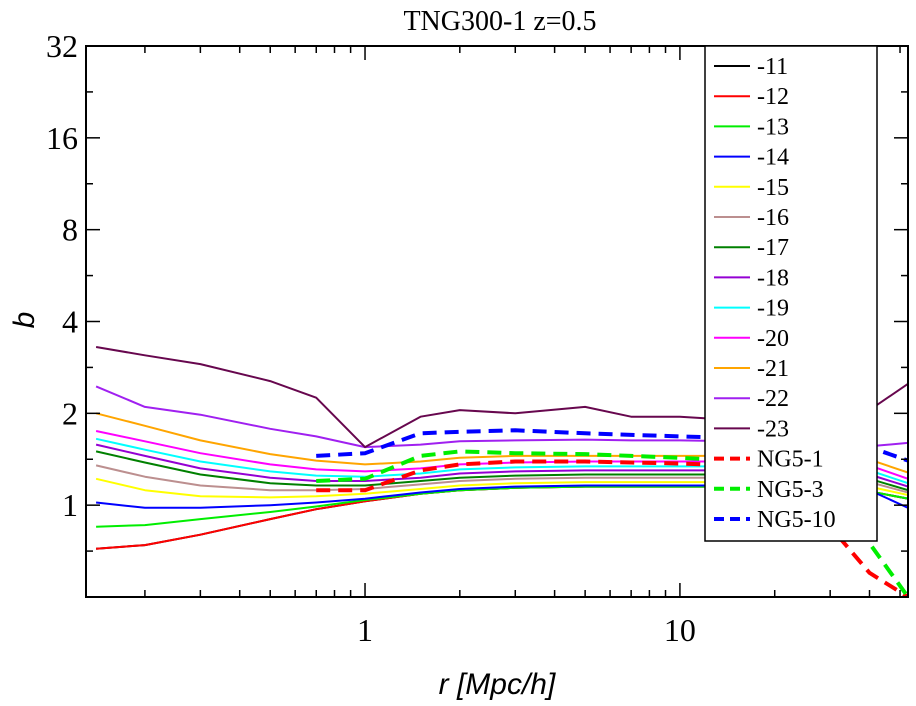  Describe the element at coordinates (497, 684) in the screenshot. I see `x-axis-label: r [Mpc/h]` at that location.